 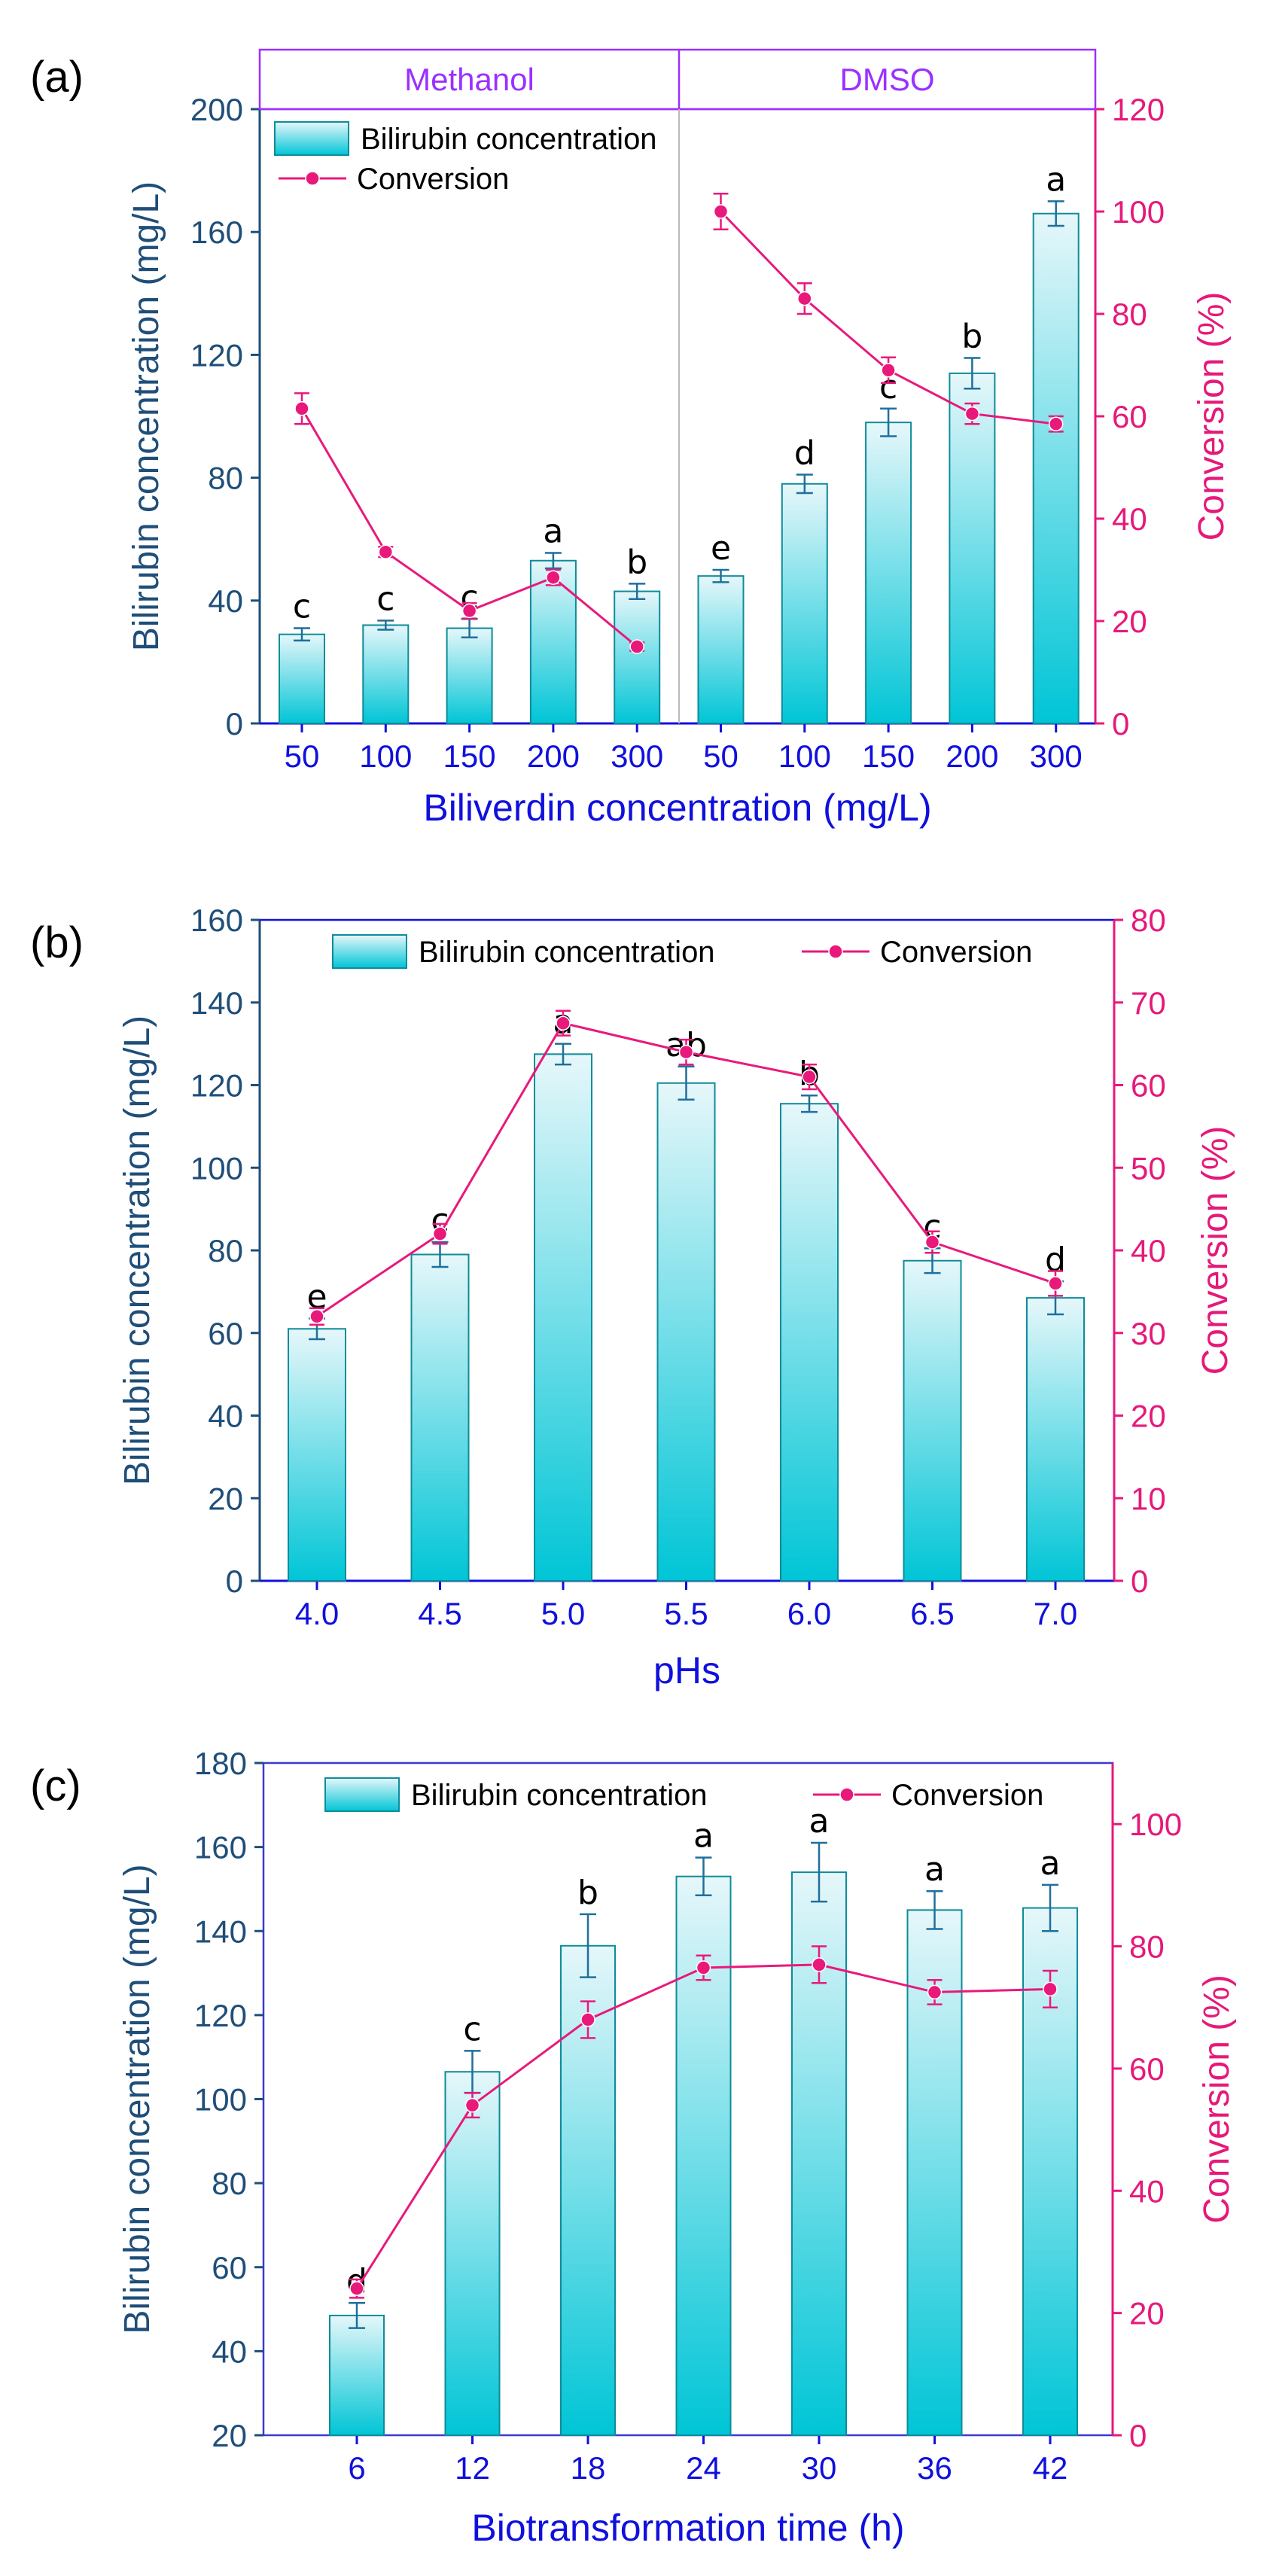 What do you see at coordinates (57, 943) in the screenshot?
I see `panel-label: (b)` at bounding box center [57, 943].